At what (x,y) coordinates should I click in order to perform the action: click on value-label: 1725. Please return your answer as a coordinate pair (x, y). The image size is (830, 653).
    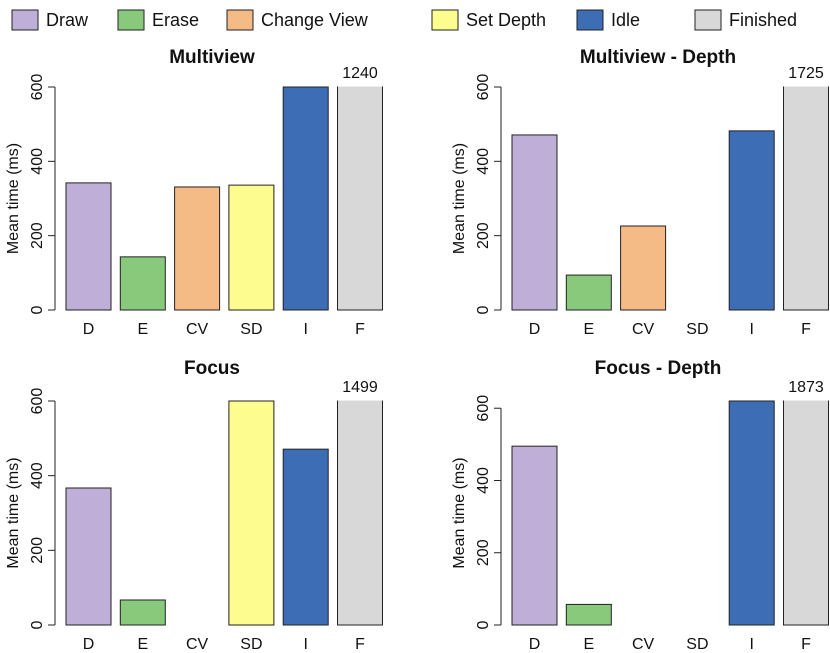
    Looking at the image, I should click on (806, 73).